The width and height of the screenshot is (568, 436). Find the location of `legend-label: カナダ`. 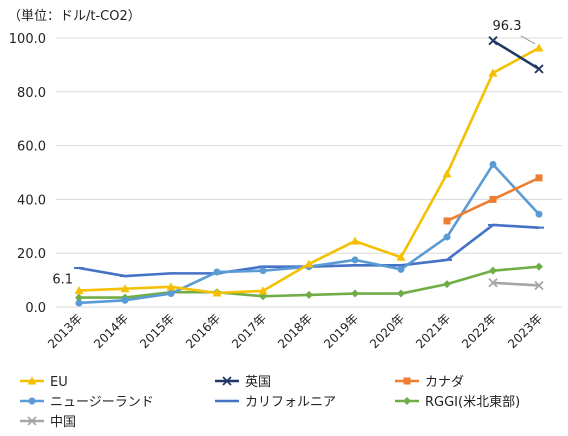

legend-label: カナダ is located at coordinates (444, 382).